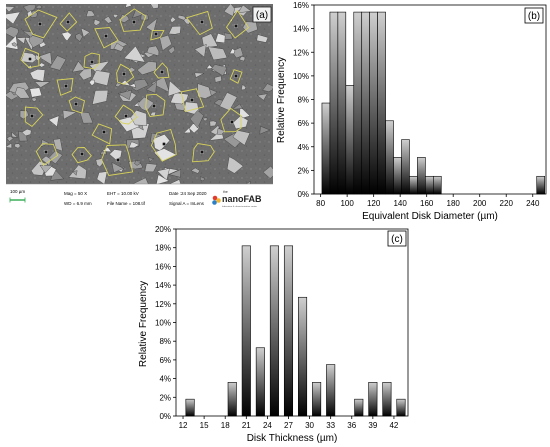  Describe the element at coordinates (301, 52) in the screenshot. I see `y-tick-label-b-6: 12%` at that location.